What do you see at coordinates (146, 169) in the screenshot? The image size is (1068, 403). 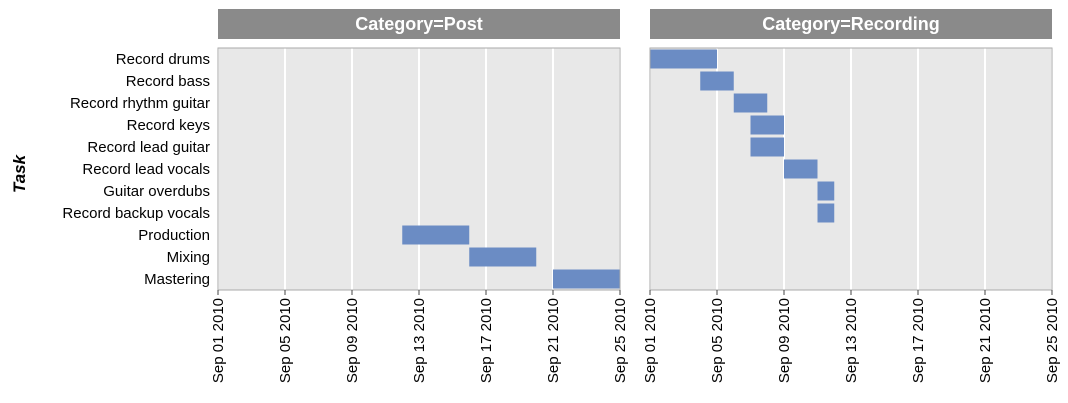 I see `task-label: Record lead vocals` at bounding box center [146, 169].